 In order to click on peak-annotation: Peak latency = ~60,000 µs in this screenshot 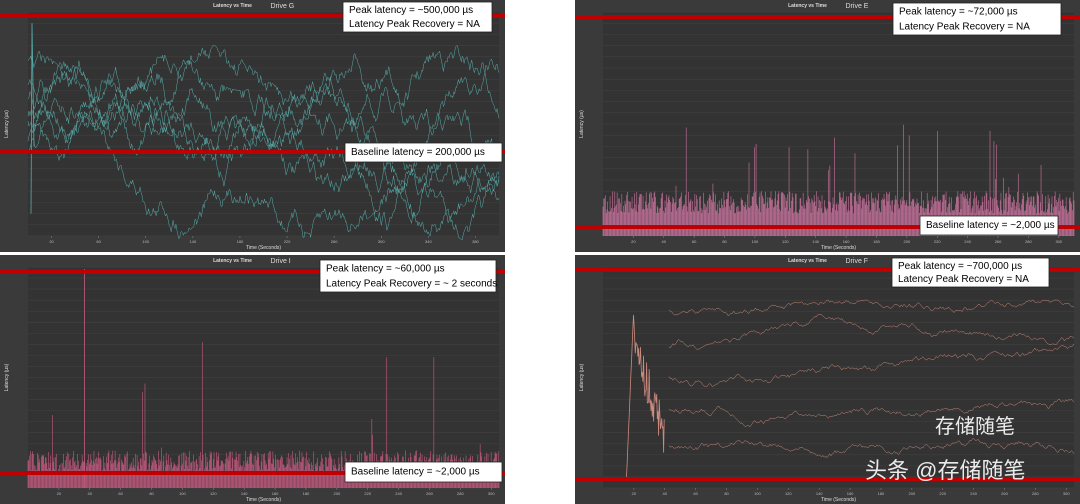, I will do `click(385, 269)`.